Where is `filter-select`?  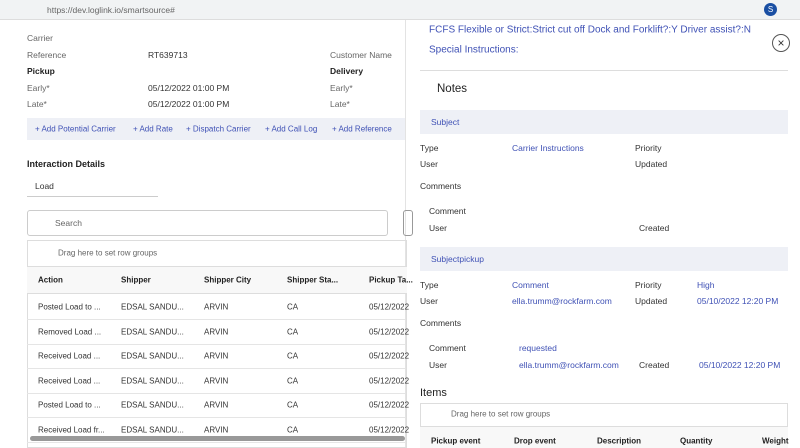
filter-select is located at coordinates (92, 186).